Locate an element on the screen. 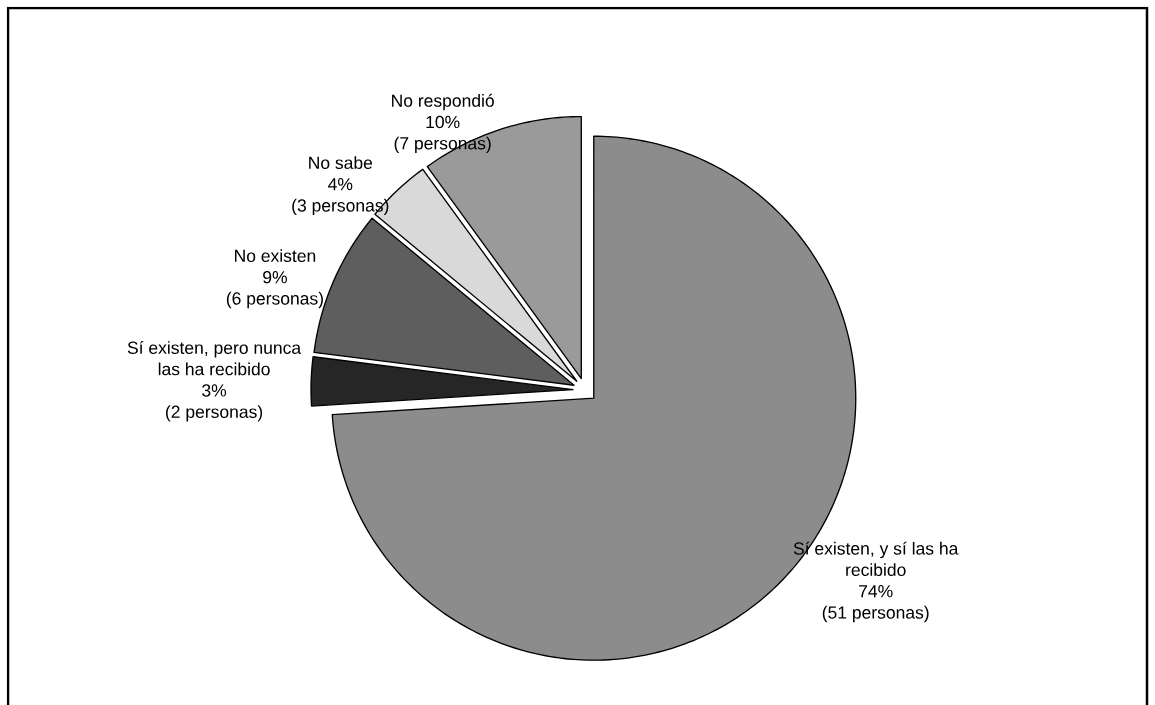 The width and height of the screenshot is (1155, 705). data-label: 3% is located at coordinates (214, 390).